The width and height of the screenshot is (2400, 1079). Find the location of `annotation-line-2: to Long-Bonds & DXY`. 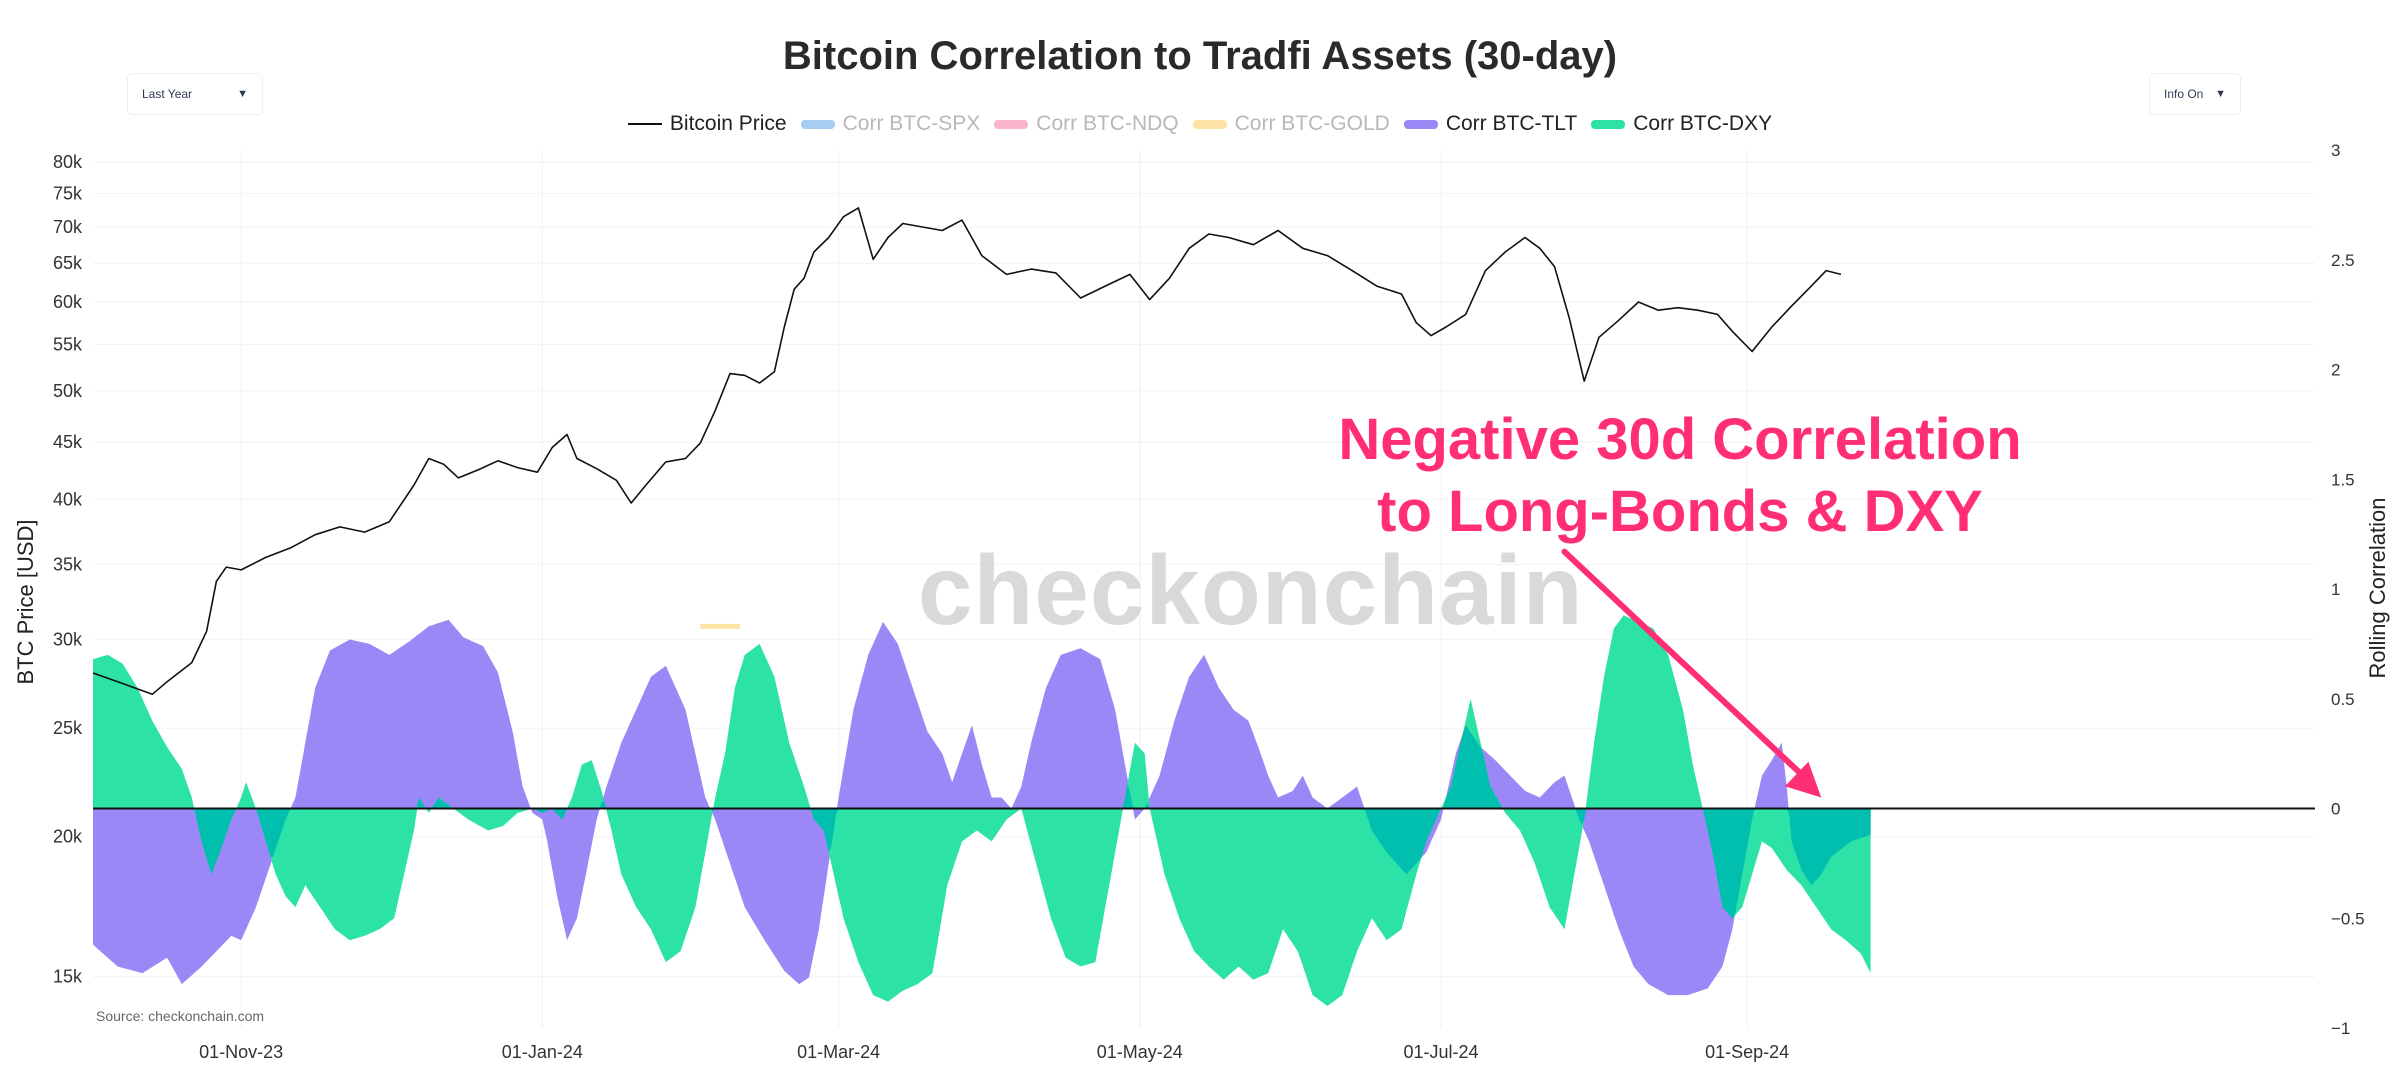

annotation-line-2: to Long-Bonds & DXY is located at coordinates (1680, 511).